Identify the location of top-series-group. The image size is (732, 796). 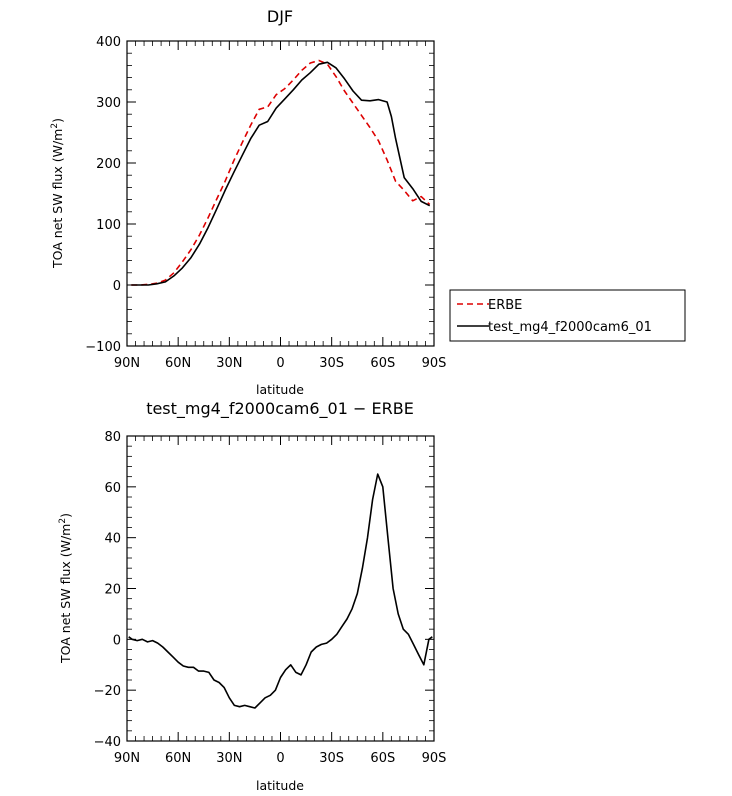
(281, 172).